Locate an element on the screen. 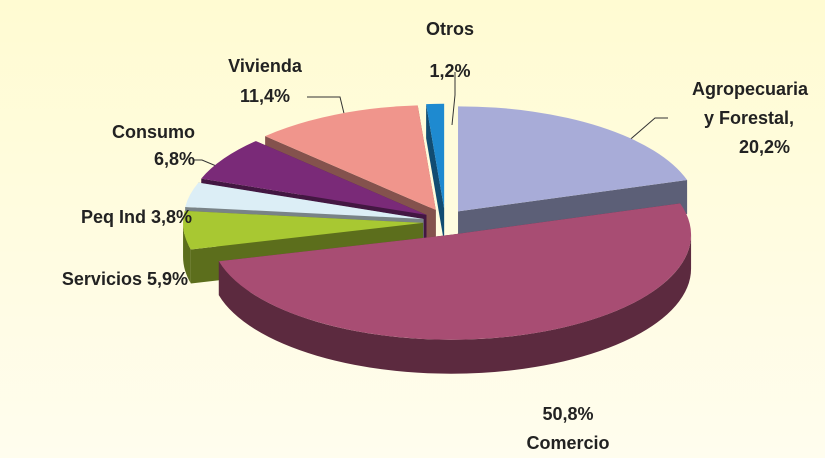 The height and width of the screenshot is (458, 825). value-label: 6,8% is located at coordinates (174, 159).